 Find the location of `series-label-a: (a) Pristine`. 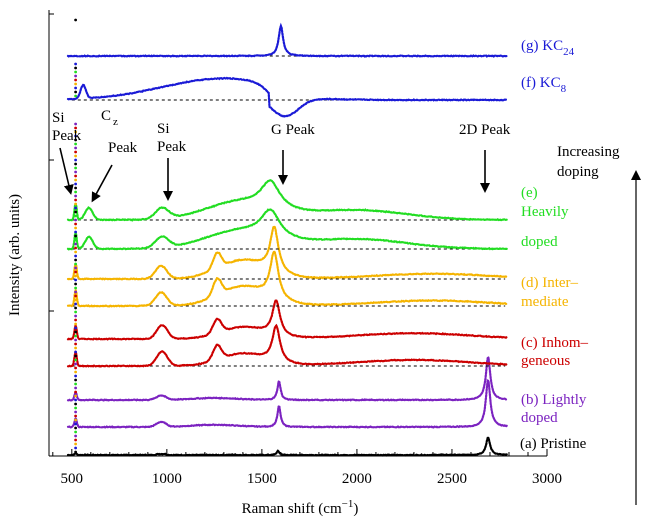

series-label-a: (a) Pristine is located at coordinates (553, 444).